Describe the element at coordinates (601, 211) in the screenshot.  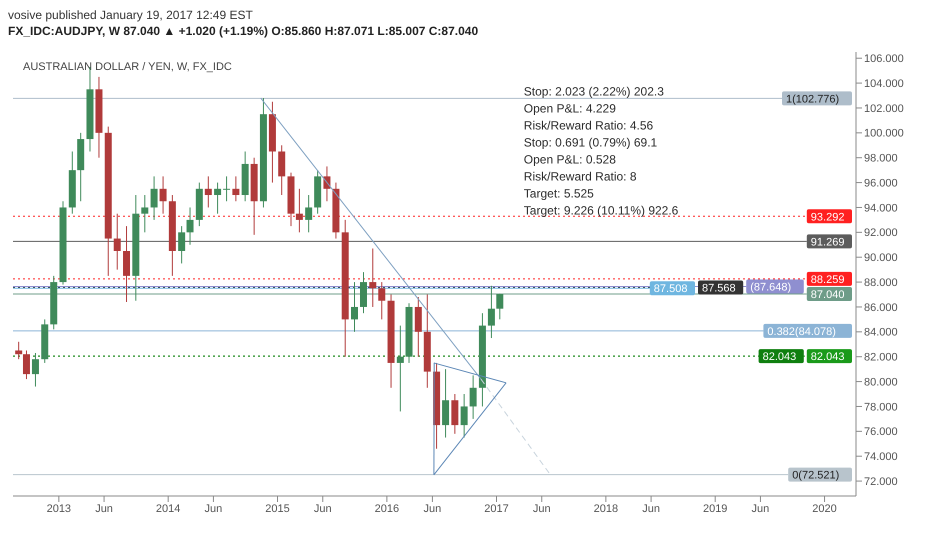
I see `annotation: Target: 9.226 (10.11%) 922.6` at that location.